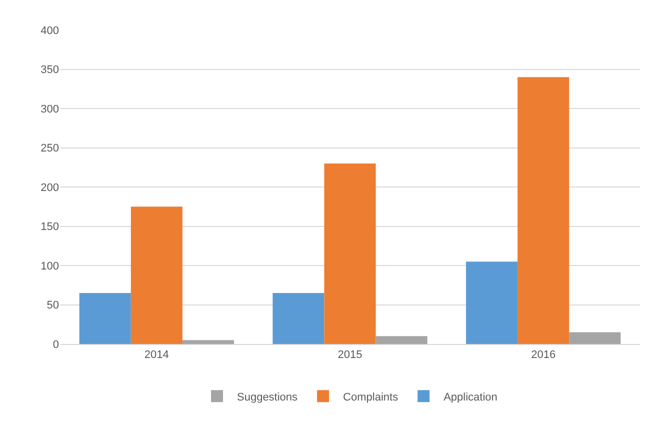  Describe the element at coordinates (49, 266) in the screenshot. I see `y-tick-label: 100` at that location.